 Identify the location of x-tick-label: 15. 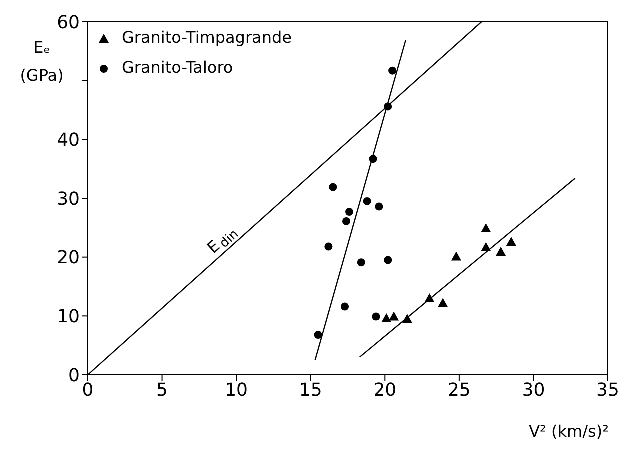
(310, 390).